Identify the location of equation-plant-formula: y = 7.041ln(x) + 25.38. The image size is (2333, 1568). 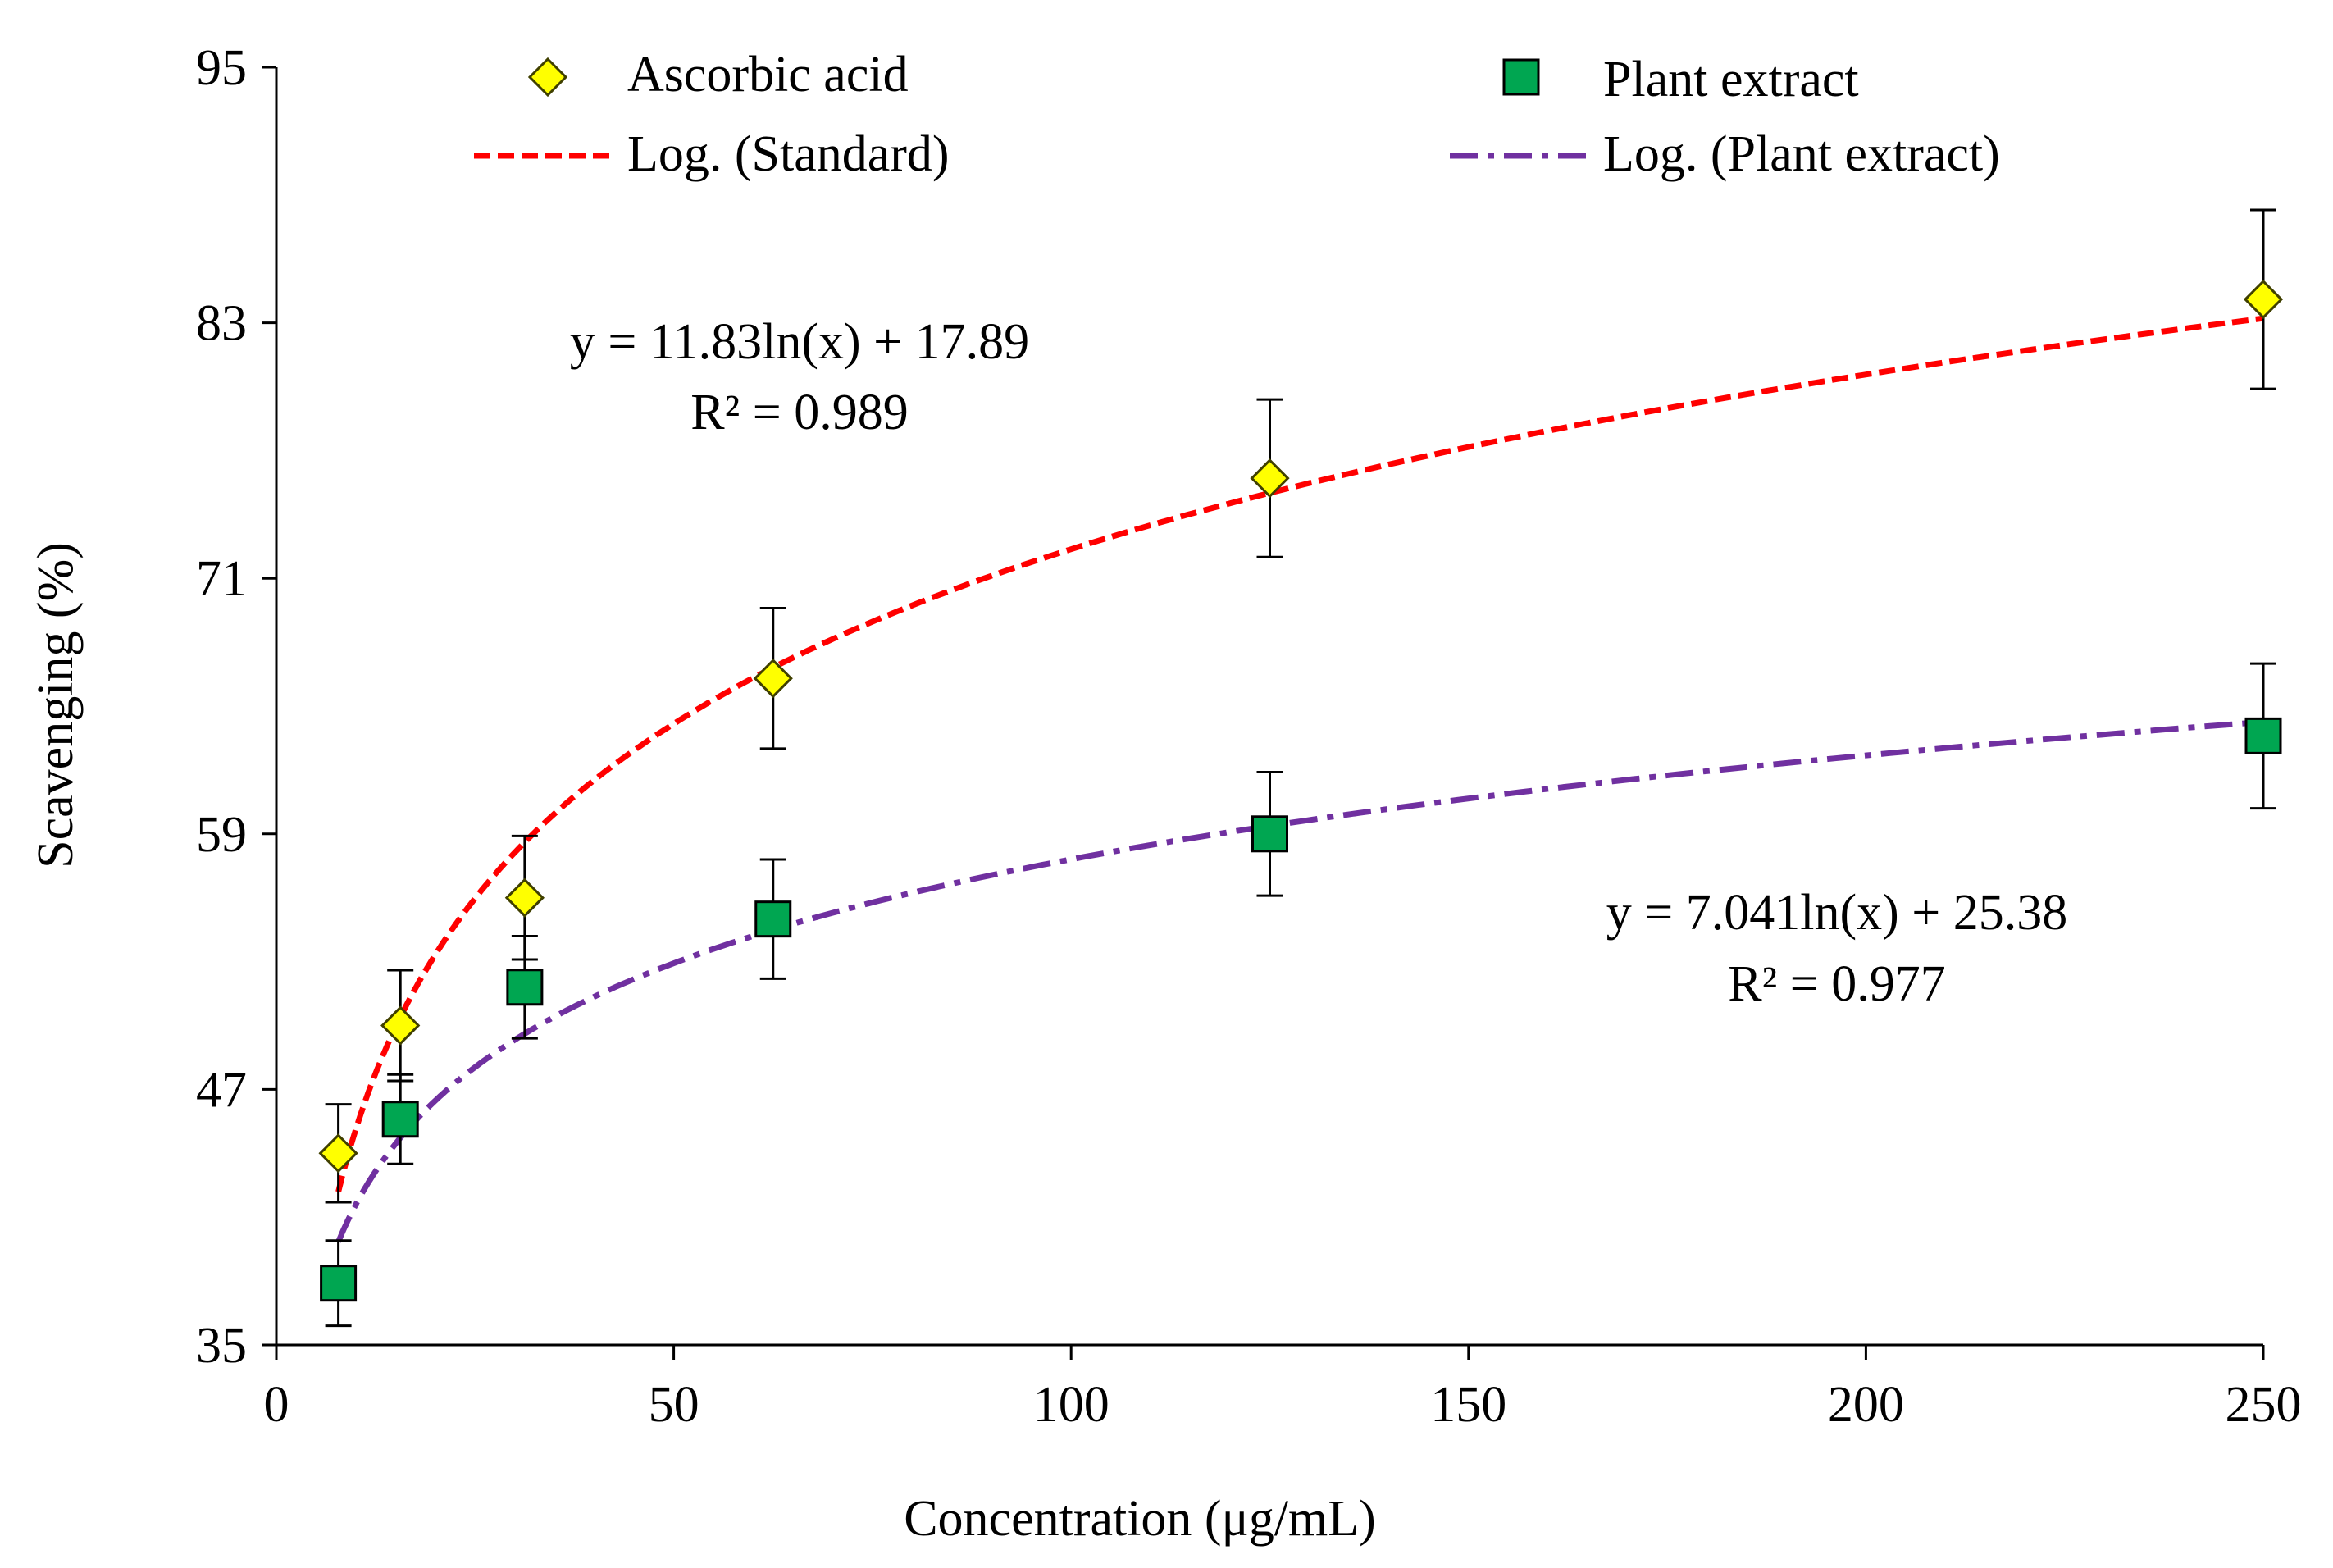
(1836, 913).